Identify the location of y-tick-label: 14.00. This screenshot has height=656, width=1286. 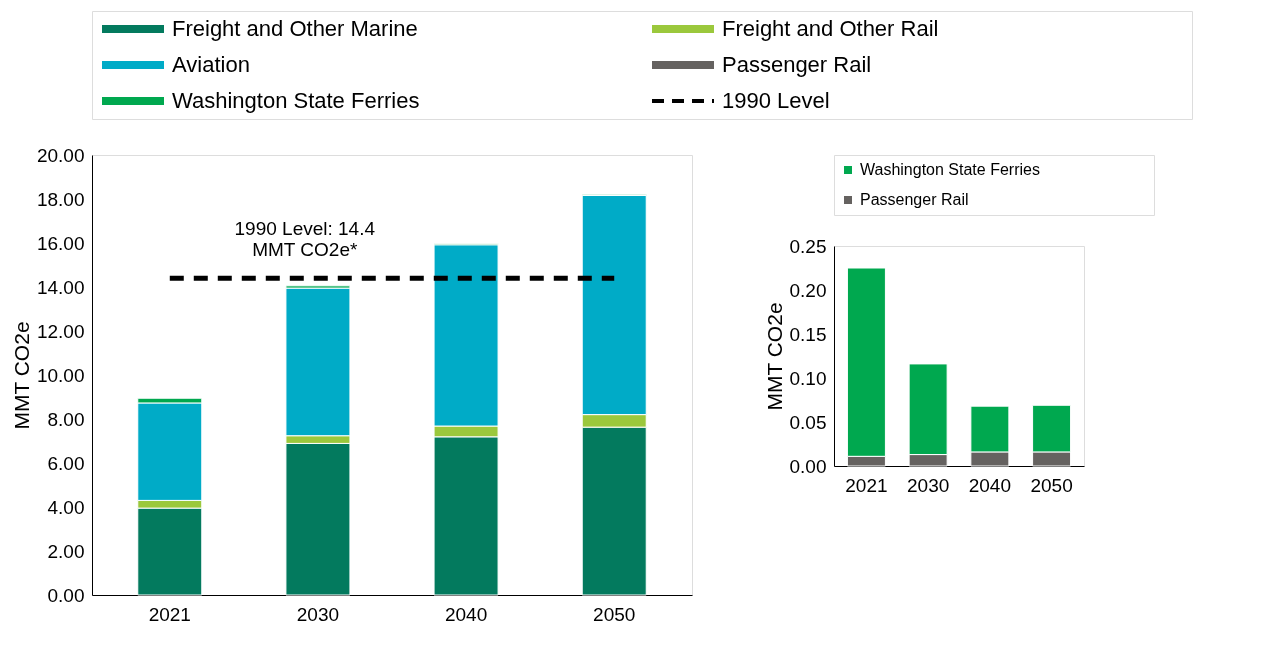
(60, 287).